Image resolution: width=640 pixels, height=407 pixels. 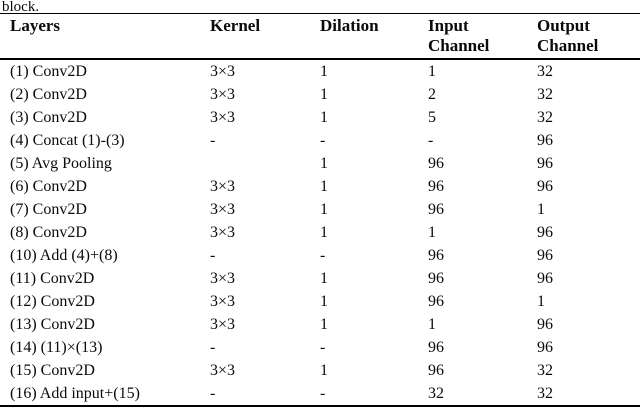 I want to click on table-cell: (10) Add (4)+(8), so click(x=64, y=255).